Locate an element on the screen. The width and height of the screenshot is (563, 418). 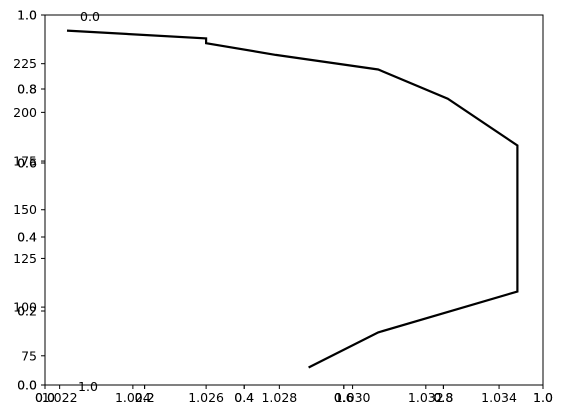
main-y-label: 150 is located at coordinates (25, 209).